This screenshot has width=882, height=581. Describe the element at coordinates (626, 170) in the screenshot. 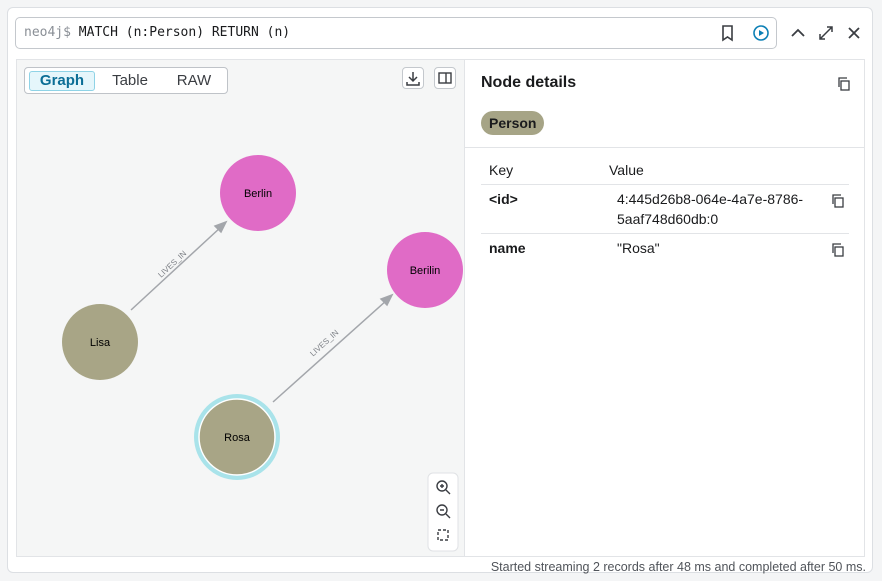

I see `table-header: Value` at that location.